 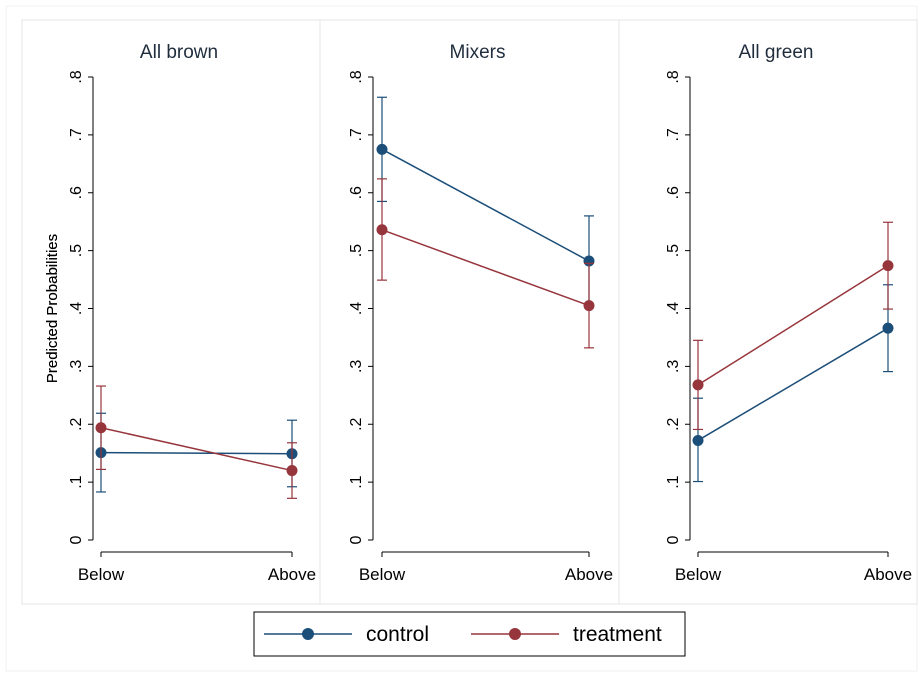 What do you see at coordinates (478, 52) in the screenshot?
I see `panel-title: Mixers` at bounding box center [478, 52].